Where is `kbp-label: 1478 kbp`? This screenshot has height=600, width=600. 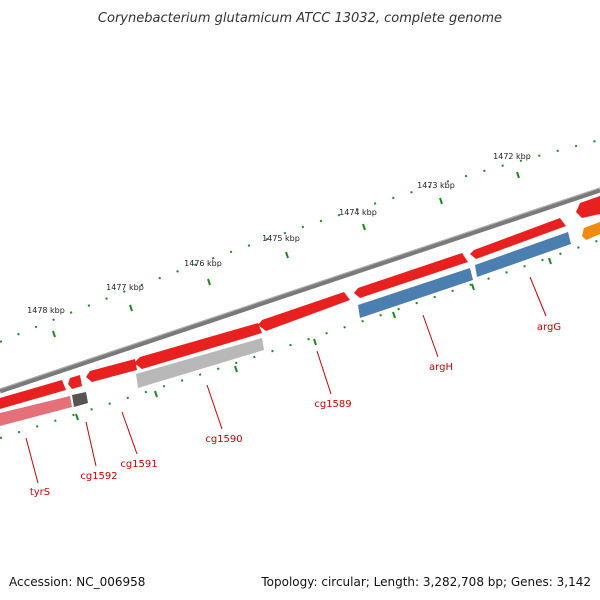 kbp-label: 1478 kbp is located at coordinates (46, 310).